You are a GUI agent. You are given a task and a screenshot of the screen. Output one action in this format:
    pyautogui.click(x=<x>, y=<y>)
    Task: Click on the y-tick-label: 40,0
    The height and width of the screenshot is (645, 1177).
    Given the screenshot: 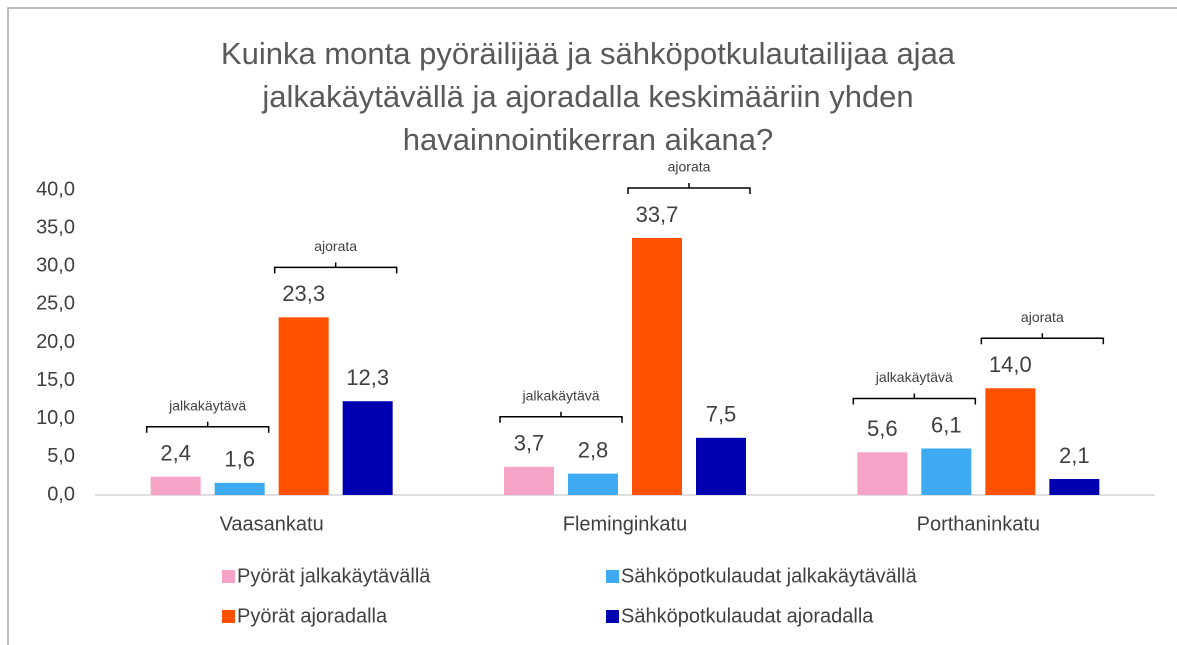 What is the action you would take?
    pyautogui.click(x=55, y=189)
    